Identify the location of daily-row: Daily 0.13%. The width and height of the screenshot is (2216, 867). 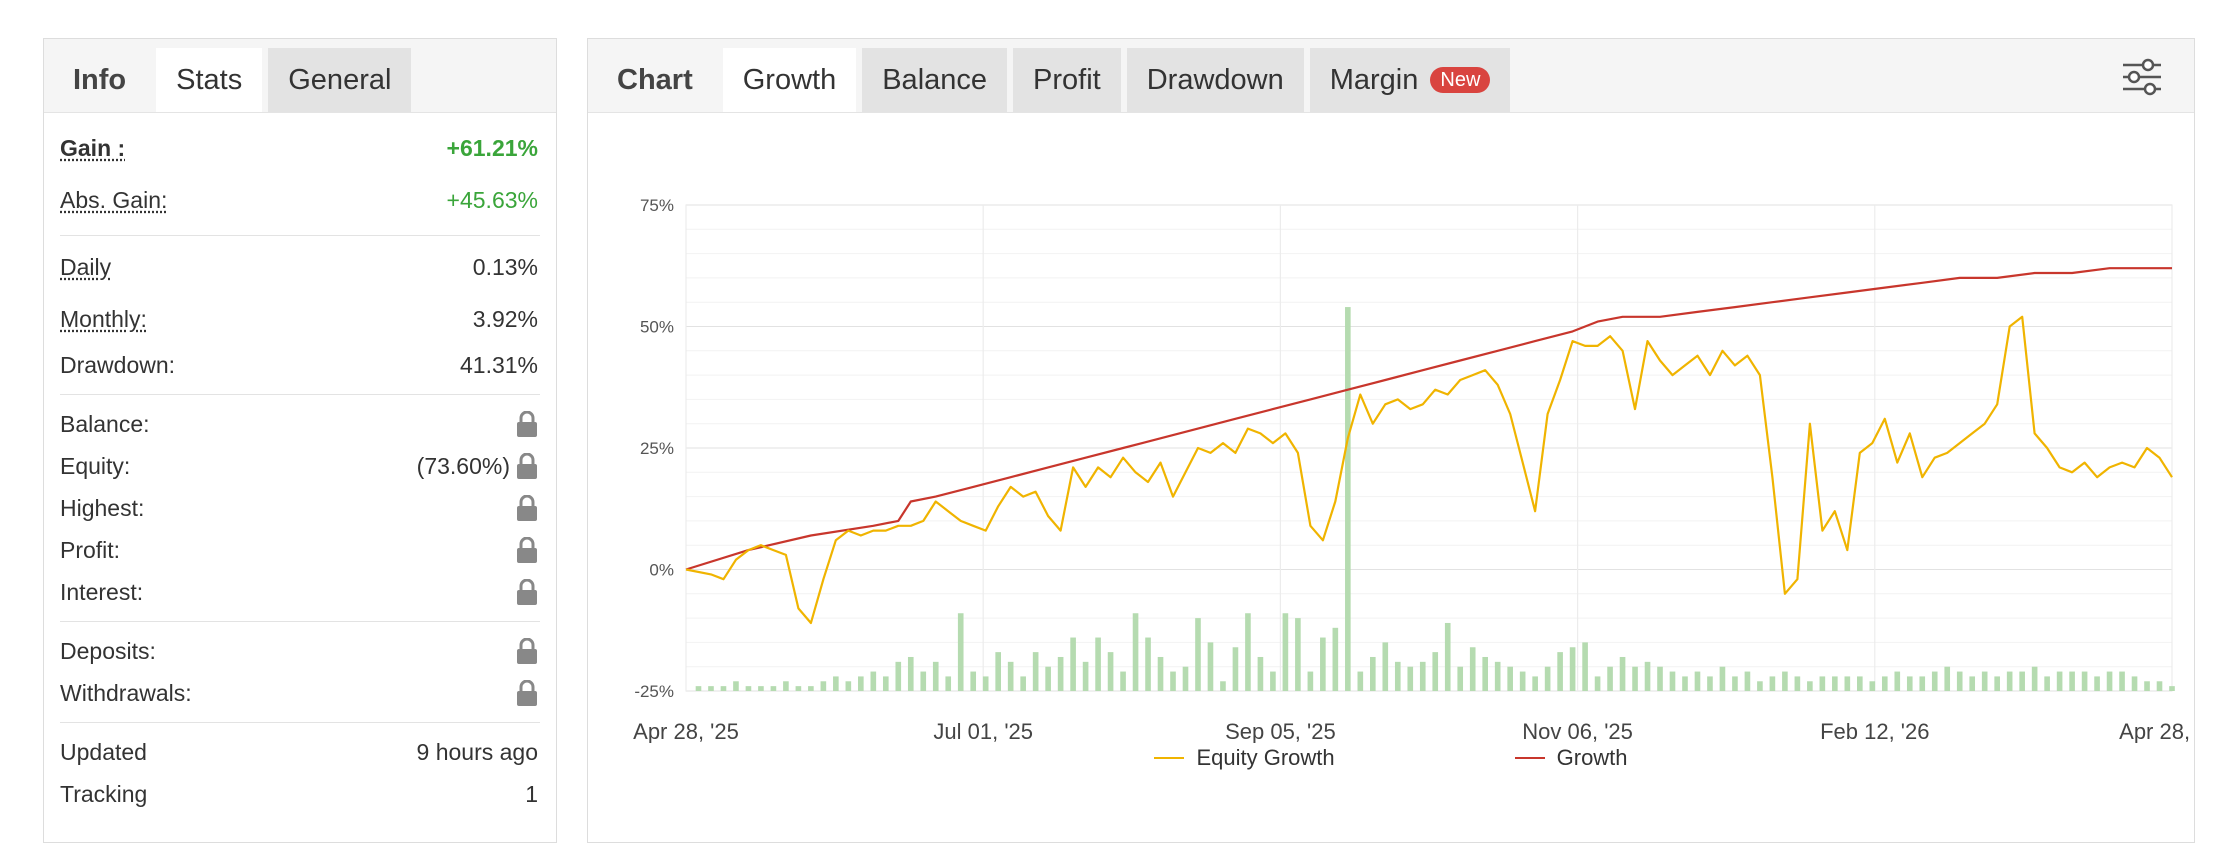
(300, 267).